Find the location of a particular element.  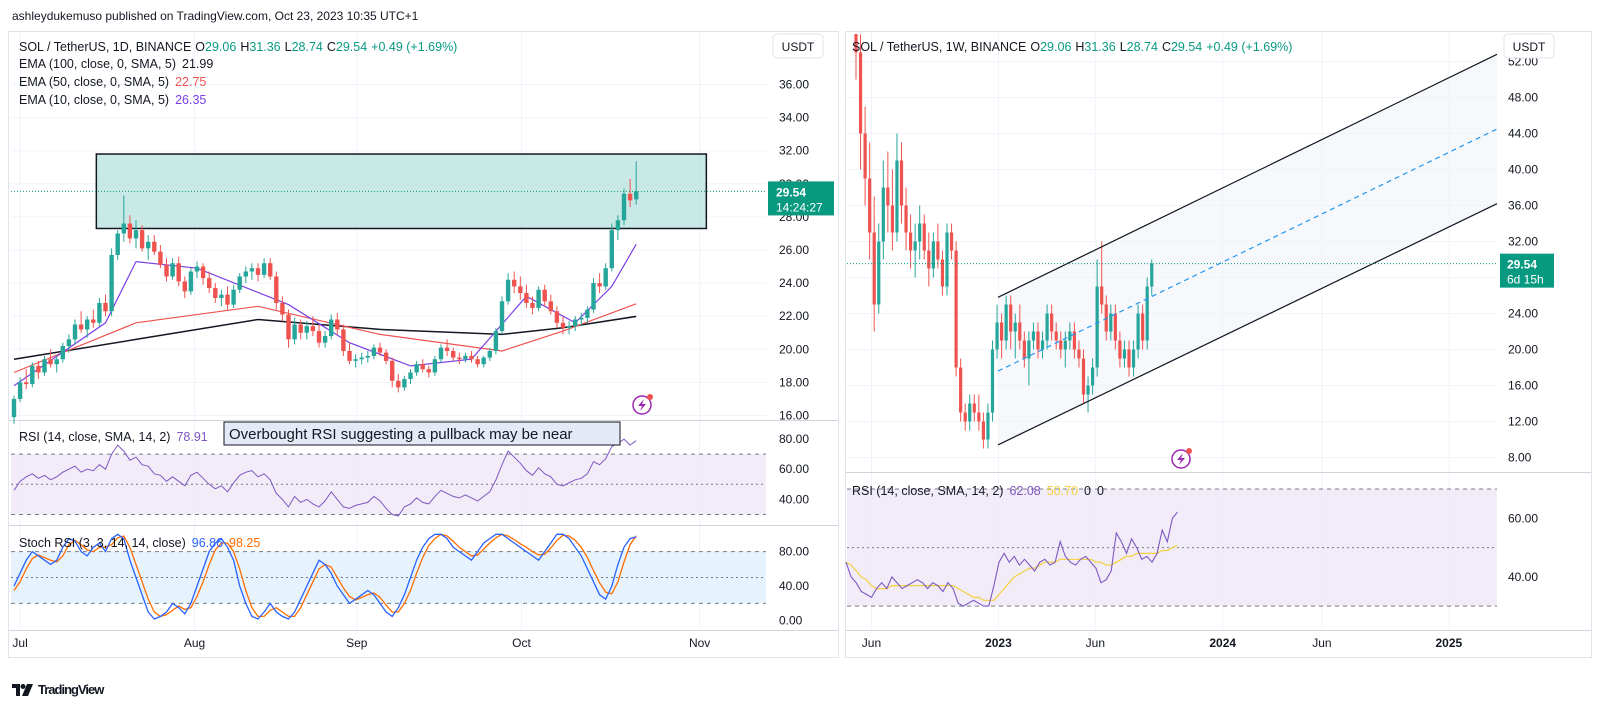

daily-oscillator-levels is located at coordinates (388, 528).